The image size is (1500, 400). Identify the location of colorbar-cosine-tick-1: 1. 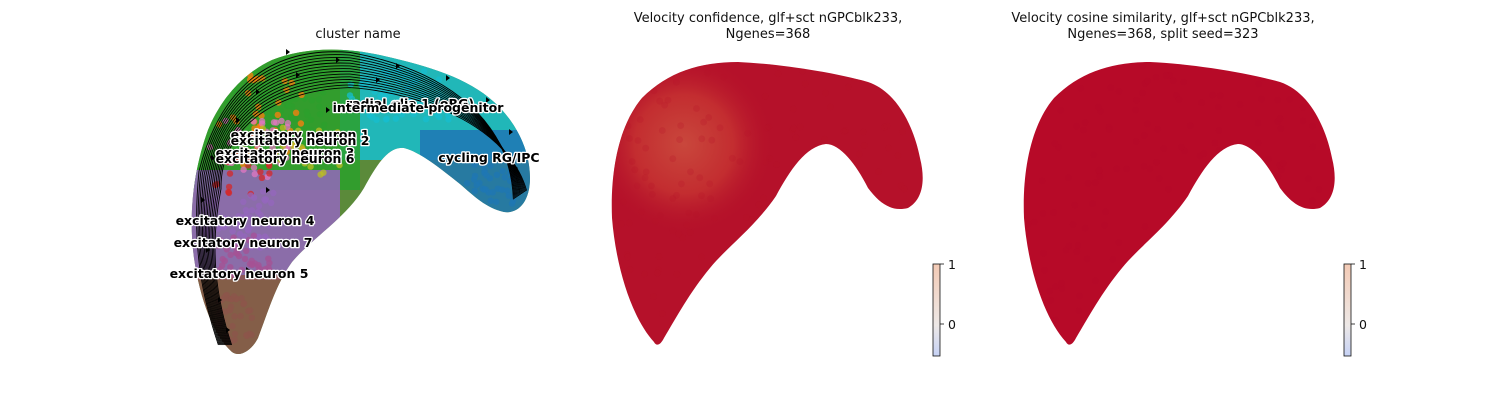
(1363, 264).